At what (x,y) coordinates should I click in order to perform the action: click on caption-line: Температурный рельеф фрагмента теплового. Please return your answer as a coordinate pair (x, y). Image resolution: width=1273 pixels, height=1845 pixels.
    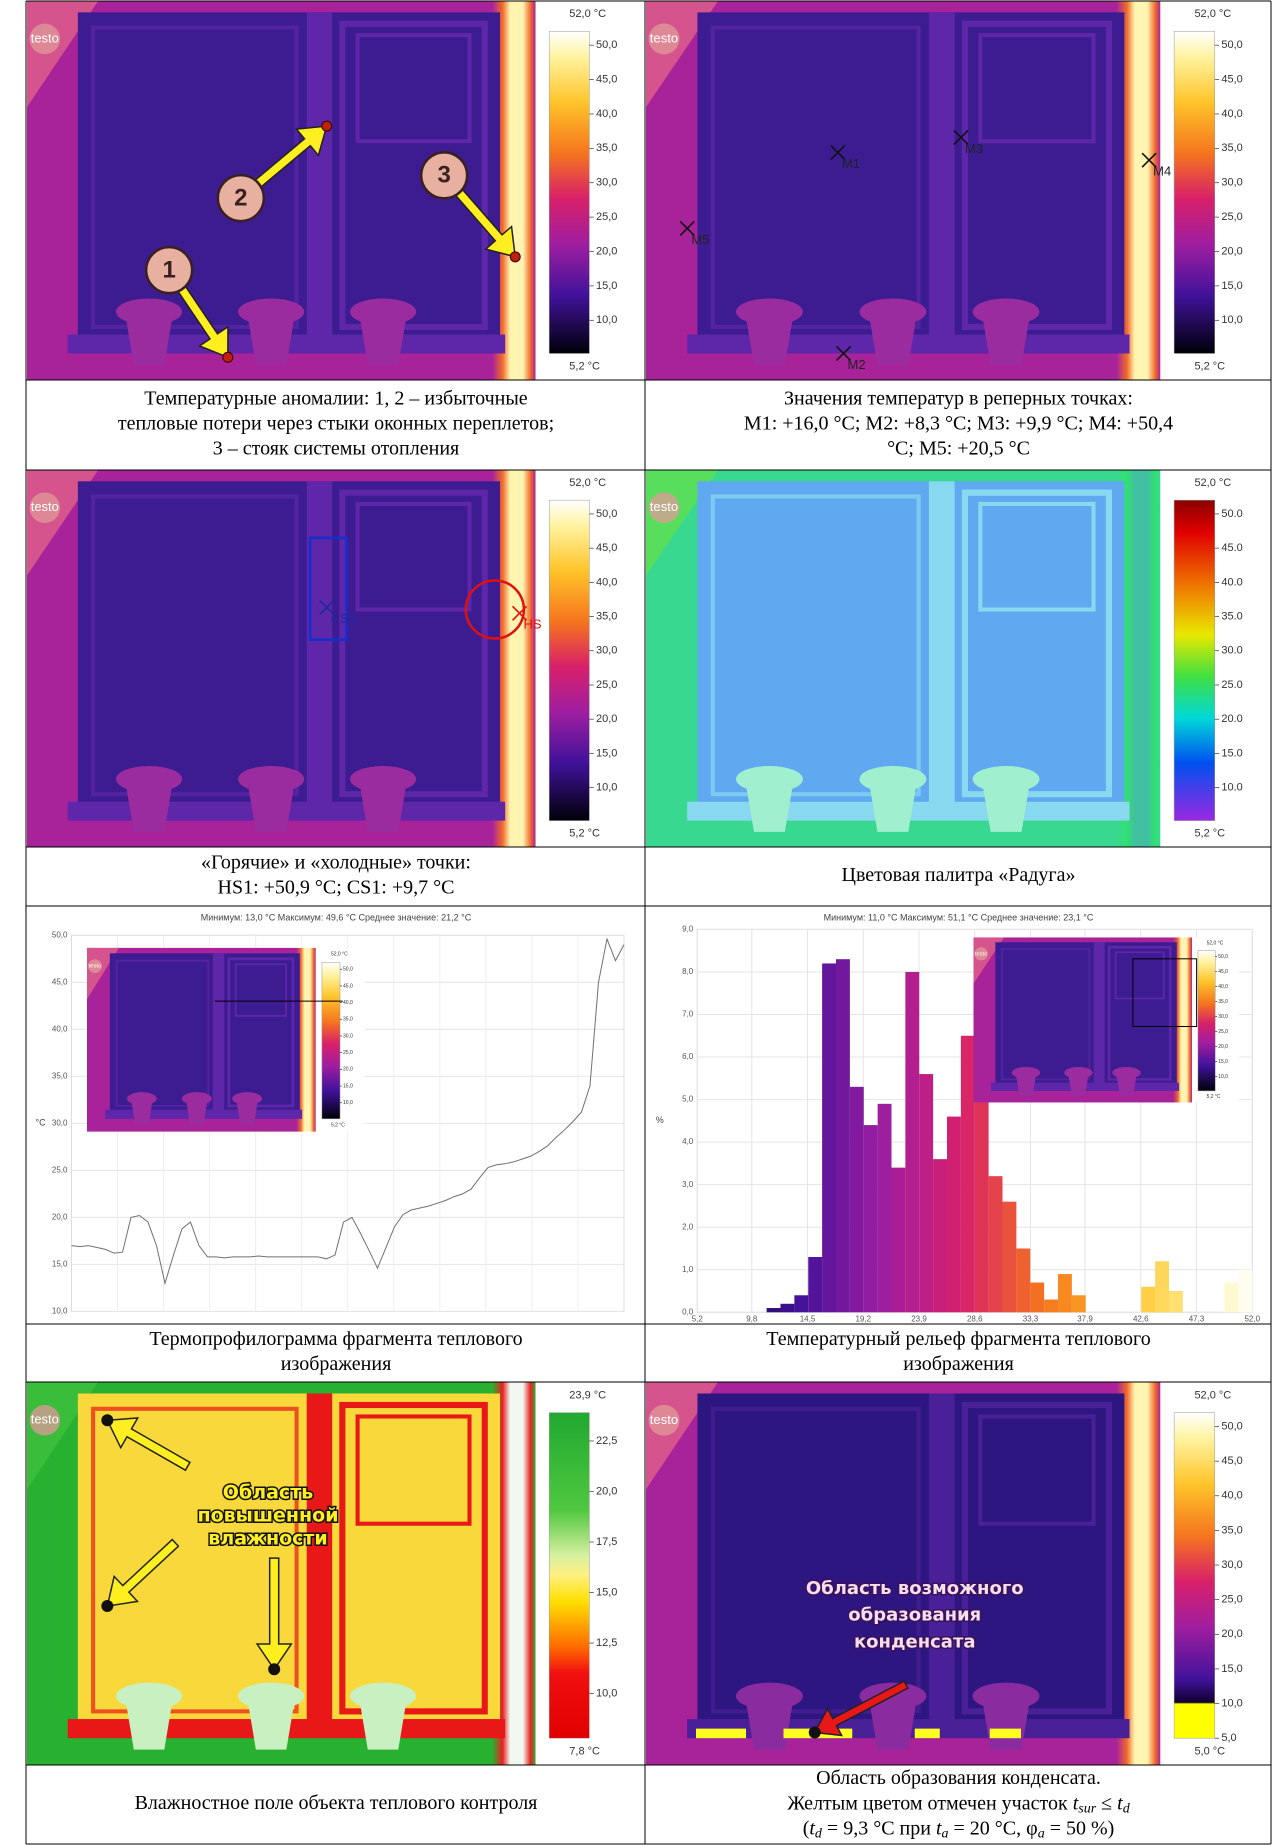
    Looking at the image, I should click on (958, 1339).